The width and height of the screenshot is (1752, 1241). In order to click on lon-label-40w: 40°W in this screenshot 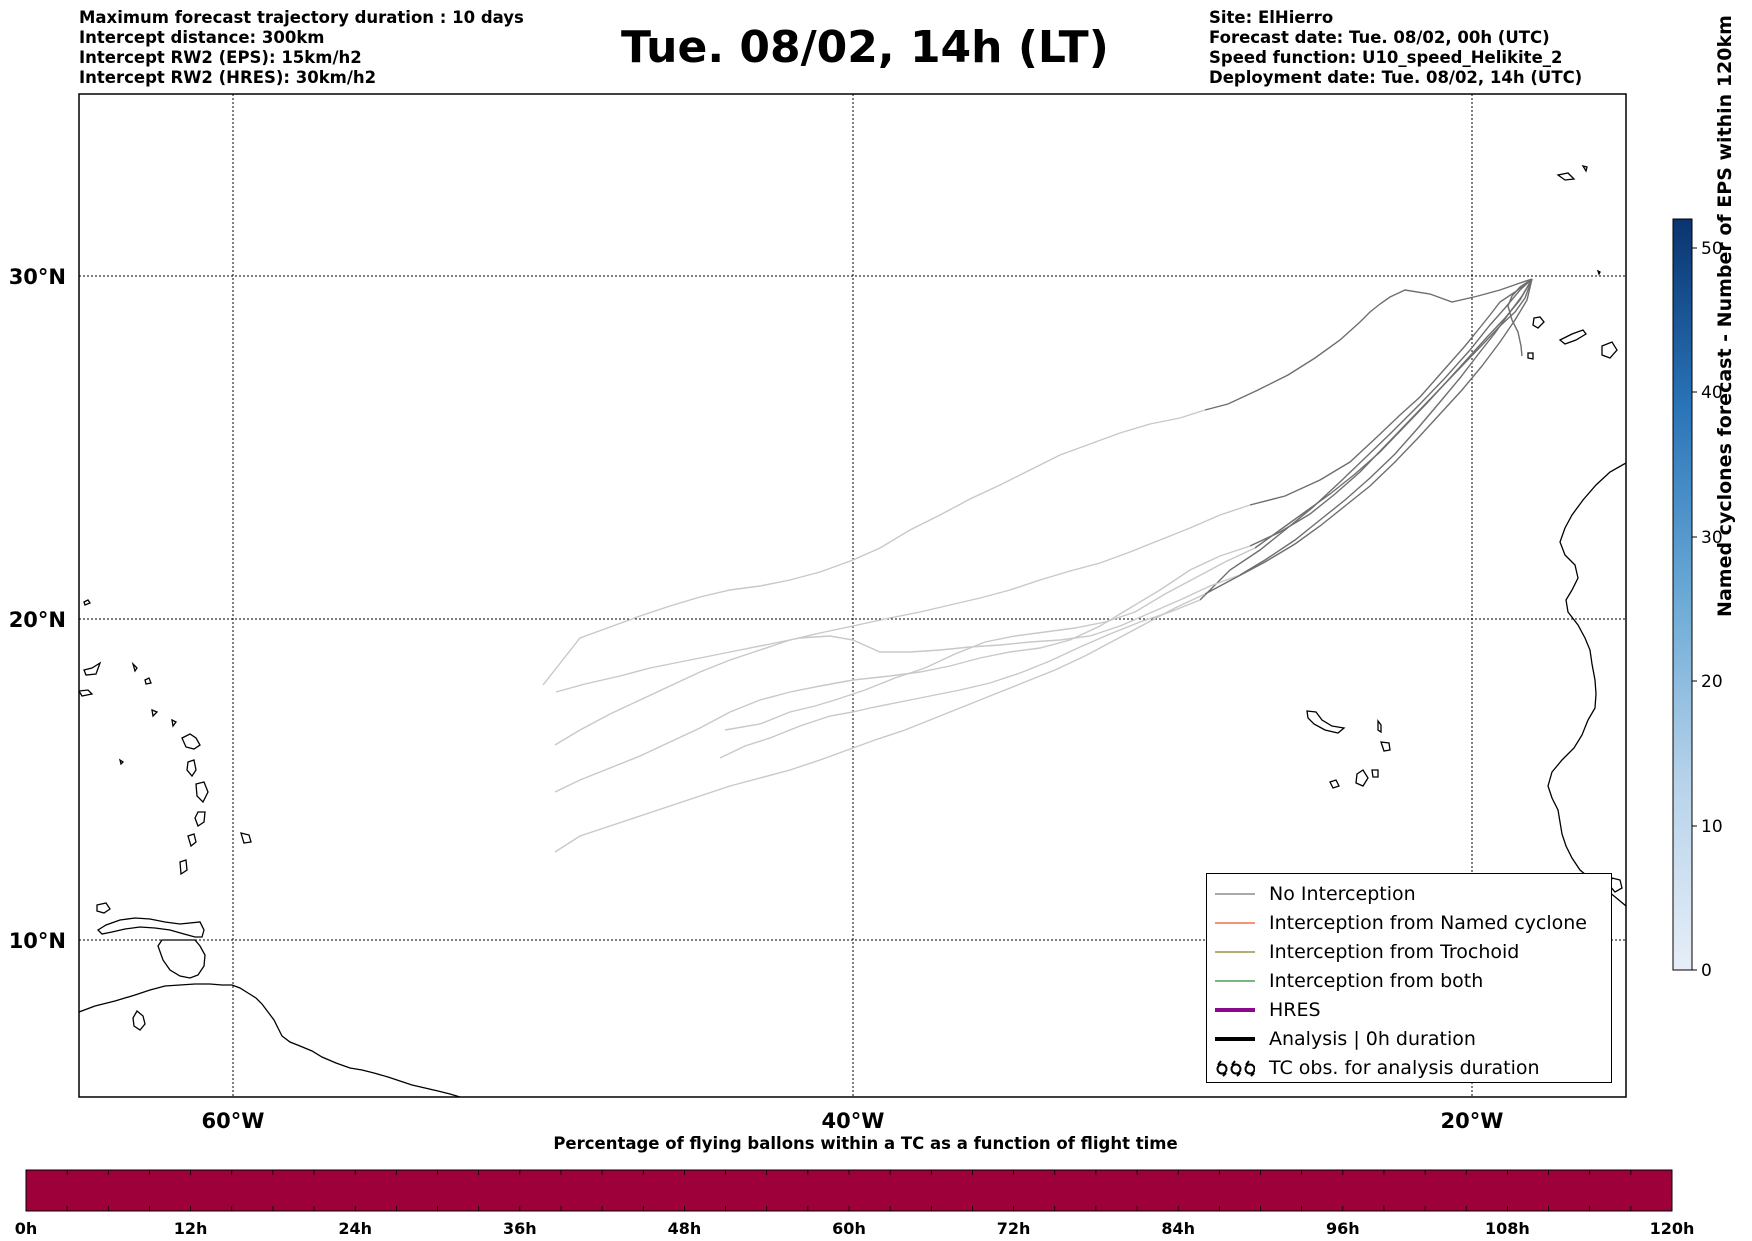, I will do `click(853, 1121)`.